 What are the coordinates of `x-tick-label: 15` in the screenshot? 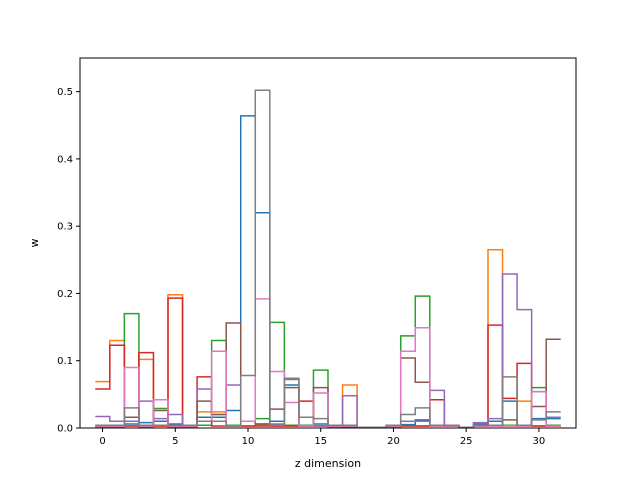 It's located at (320, 441).